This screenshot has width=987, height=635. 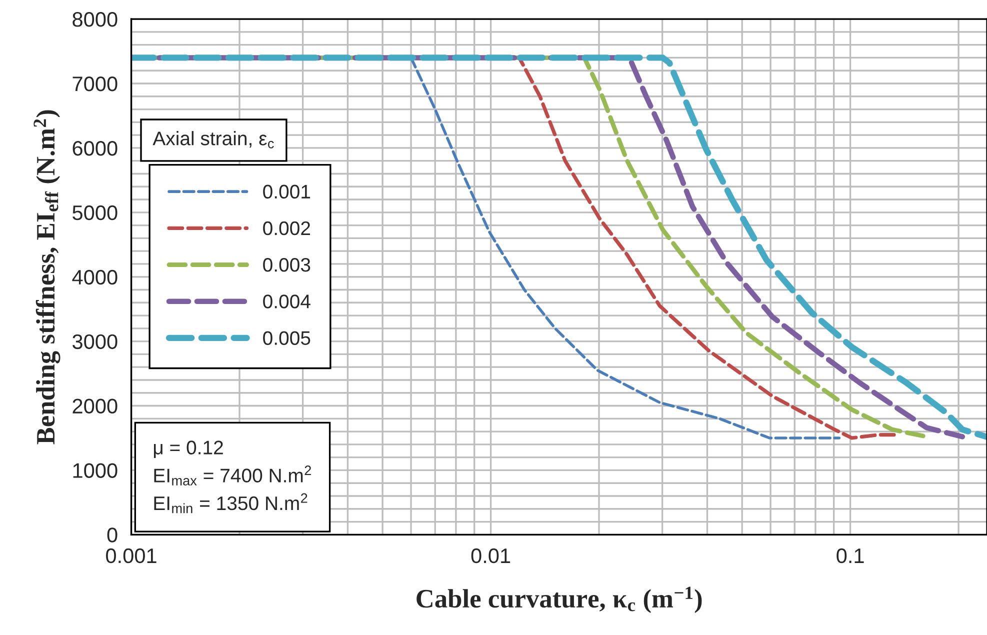 I want to click on legend-label: 0.001, so click(x=286, y=191).